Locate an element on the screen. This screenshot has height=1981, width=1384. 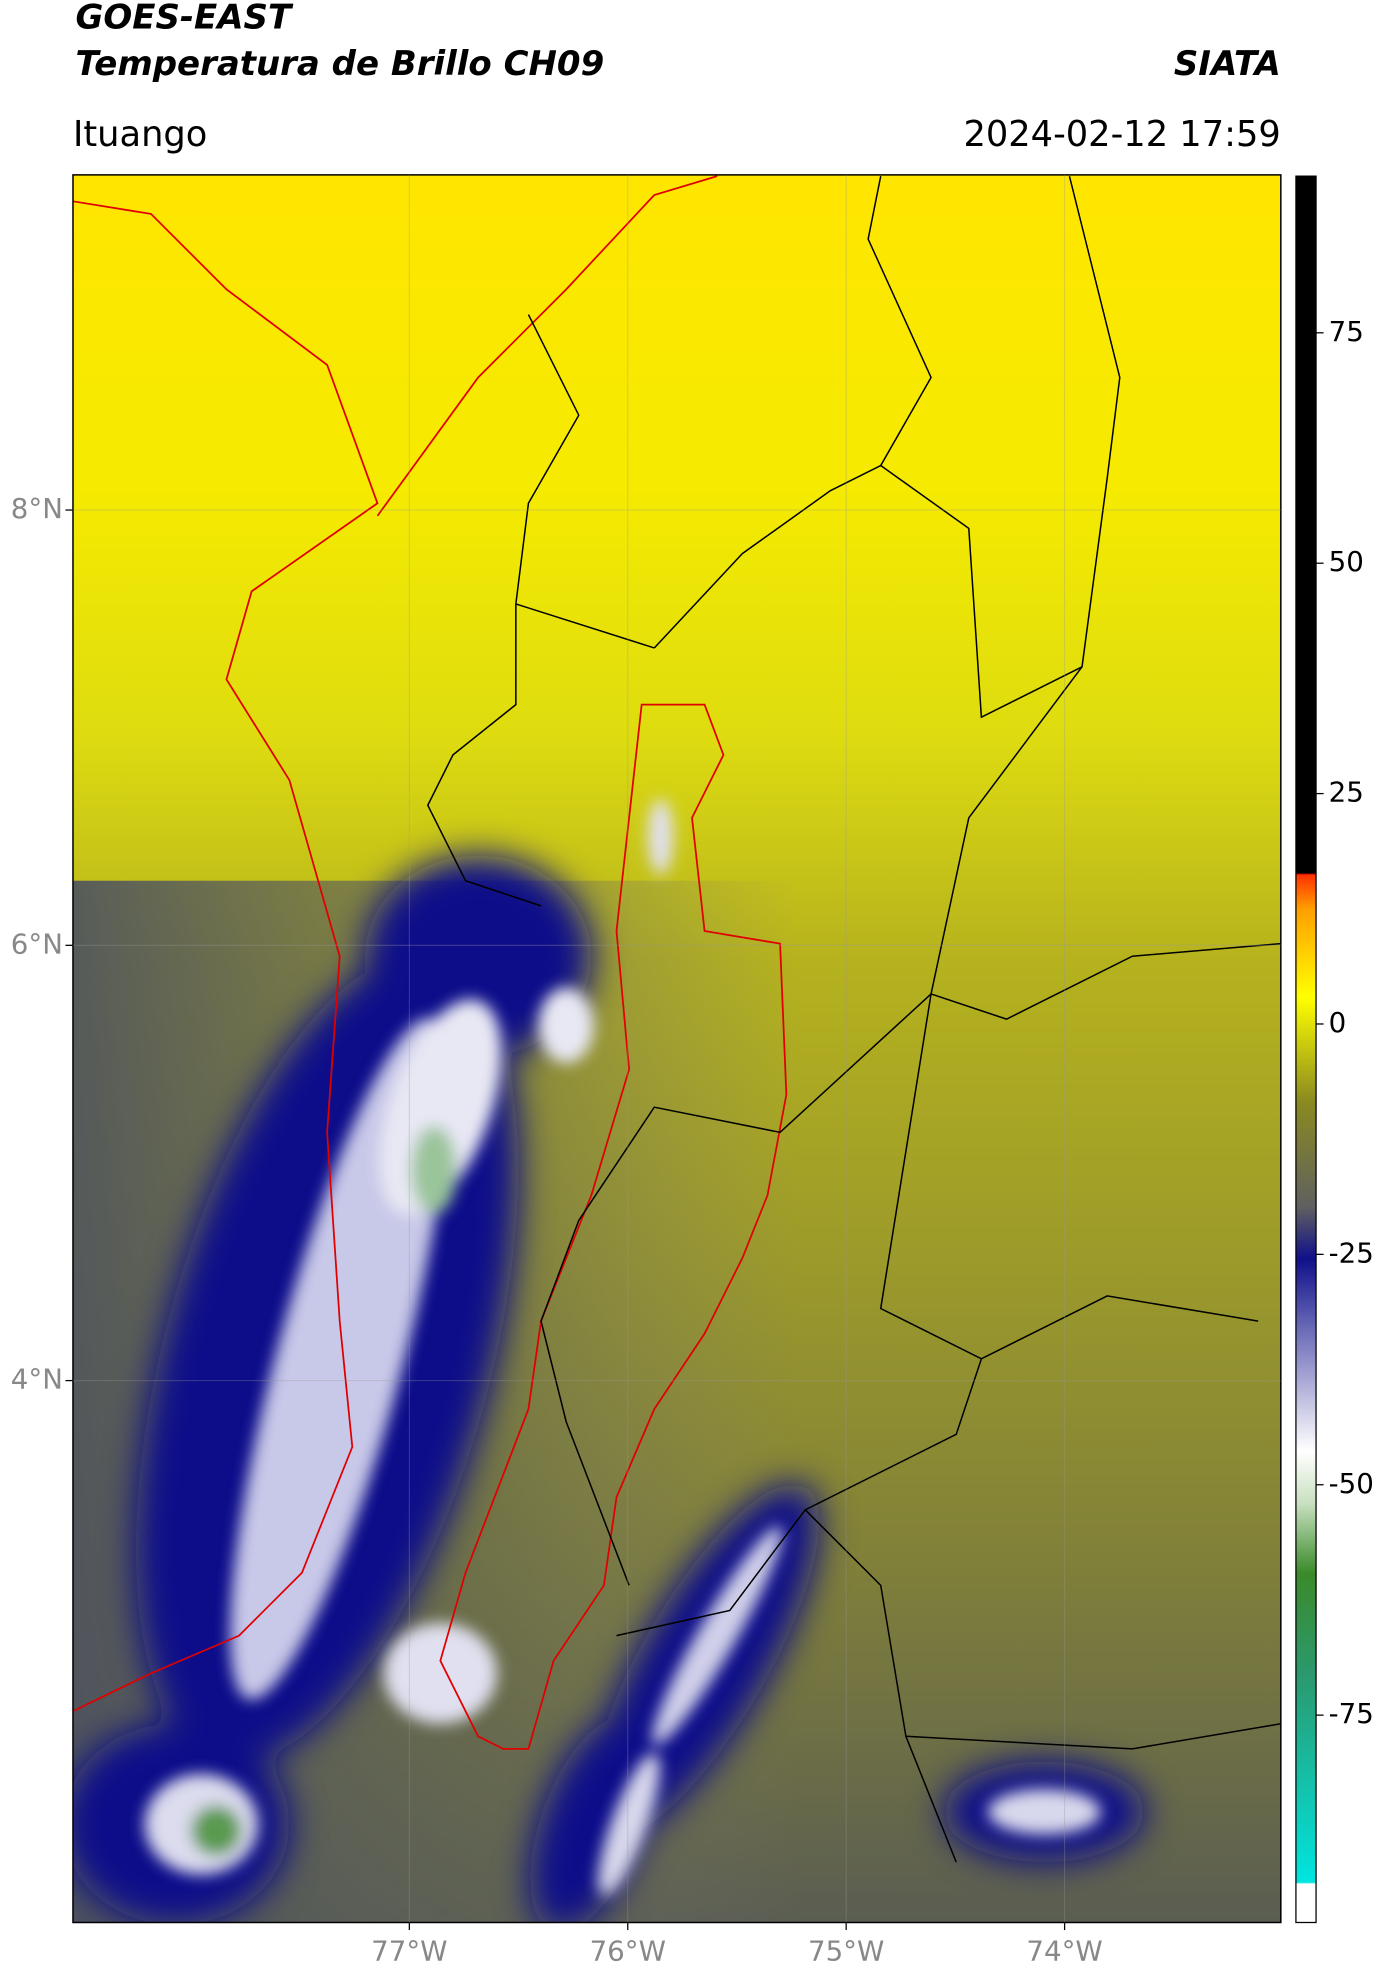
colorbar-tick-label: -25 is located at coordinates (1351, 1252).